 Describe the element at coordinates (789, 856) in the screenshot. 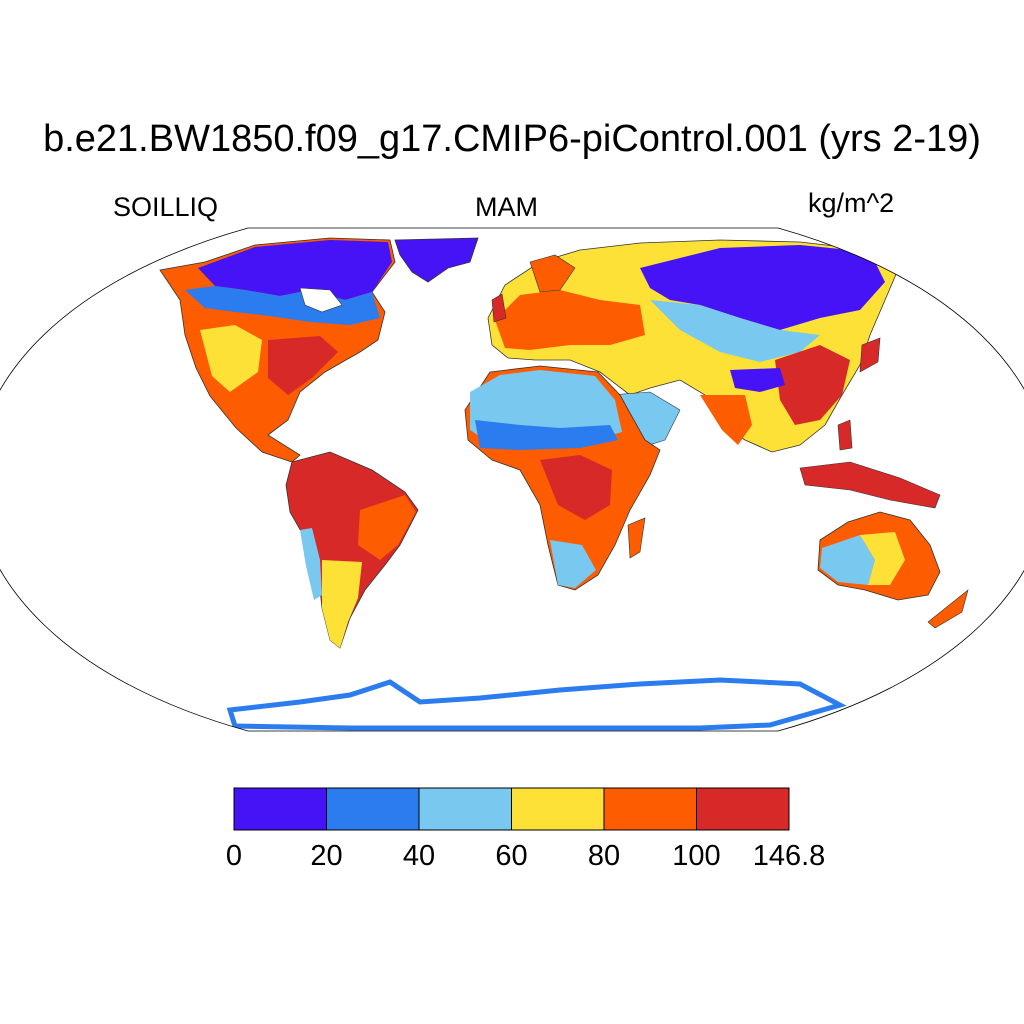

I see `colorbar-label-6: 146.8` at that location.